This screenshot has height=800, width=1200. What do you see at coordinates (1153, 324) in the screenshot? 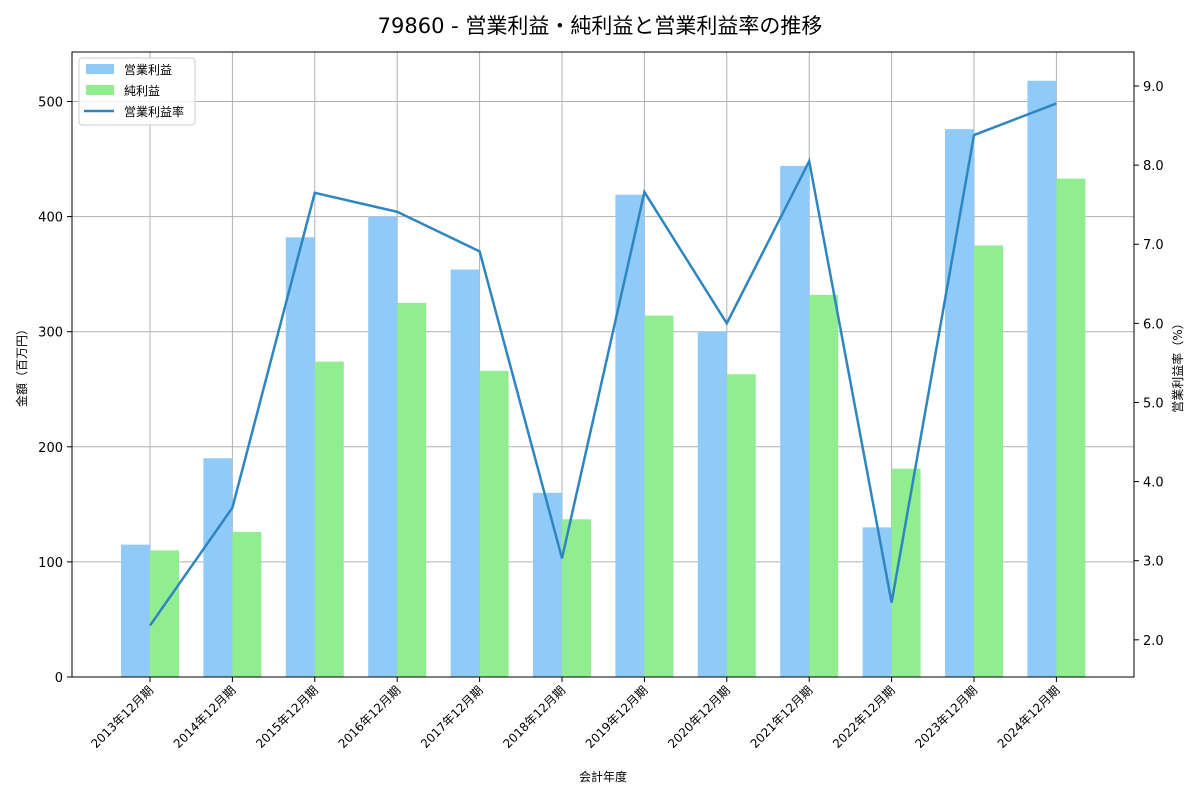
I see `y2-tick-label: 6.0` at bounding box center [1153, 324].